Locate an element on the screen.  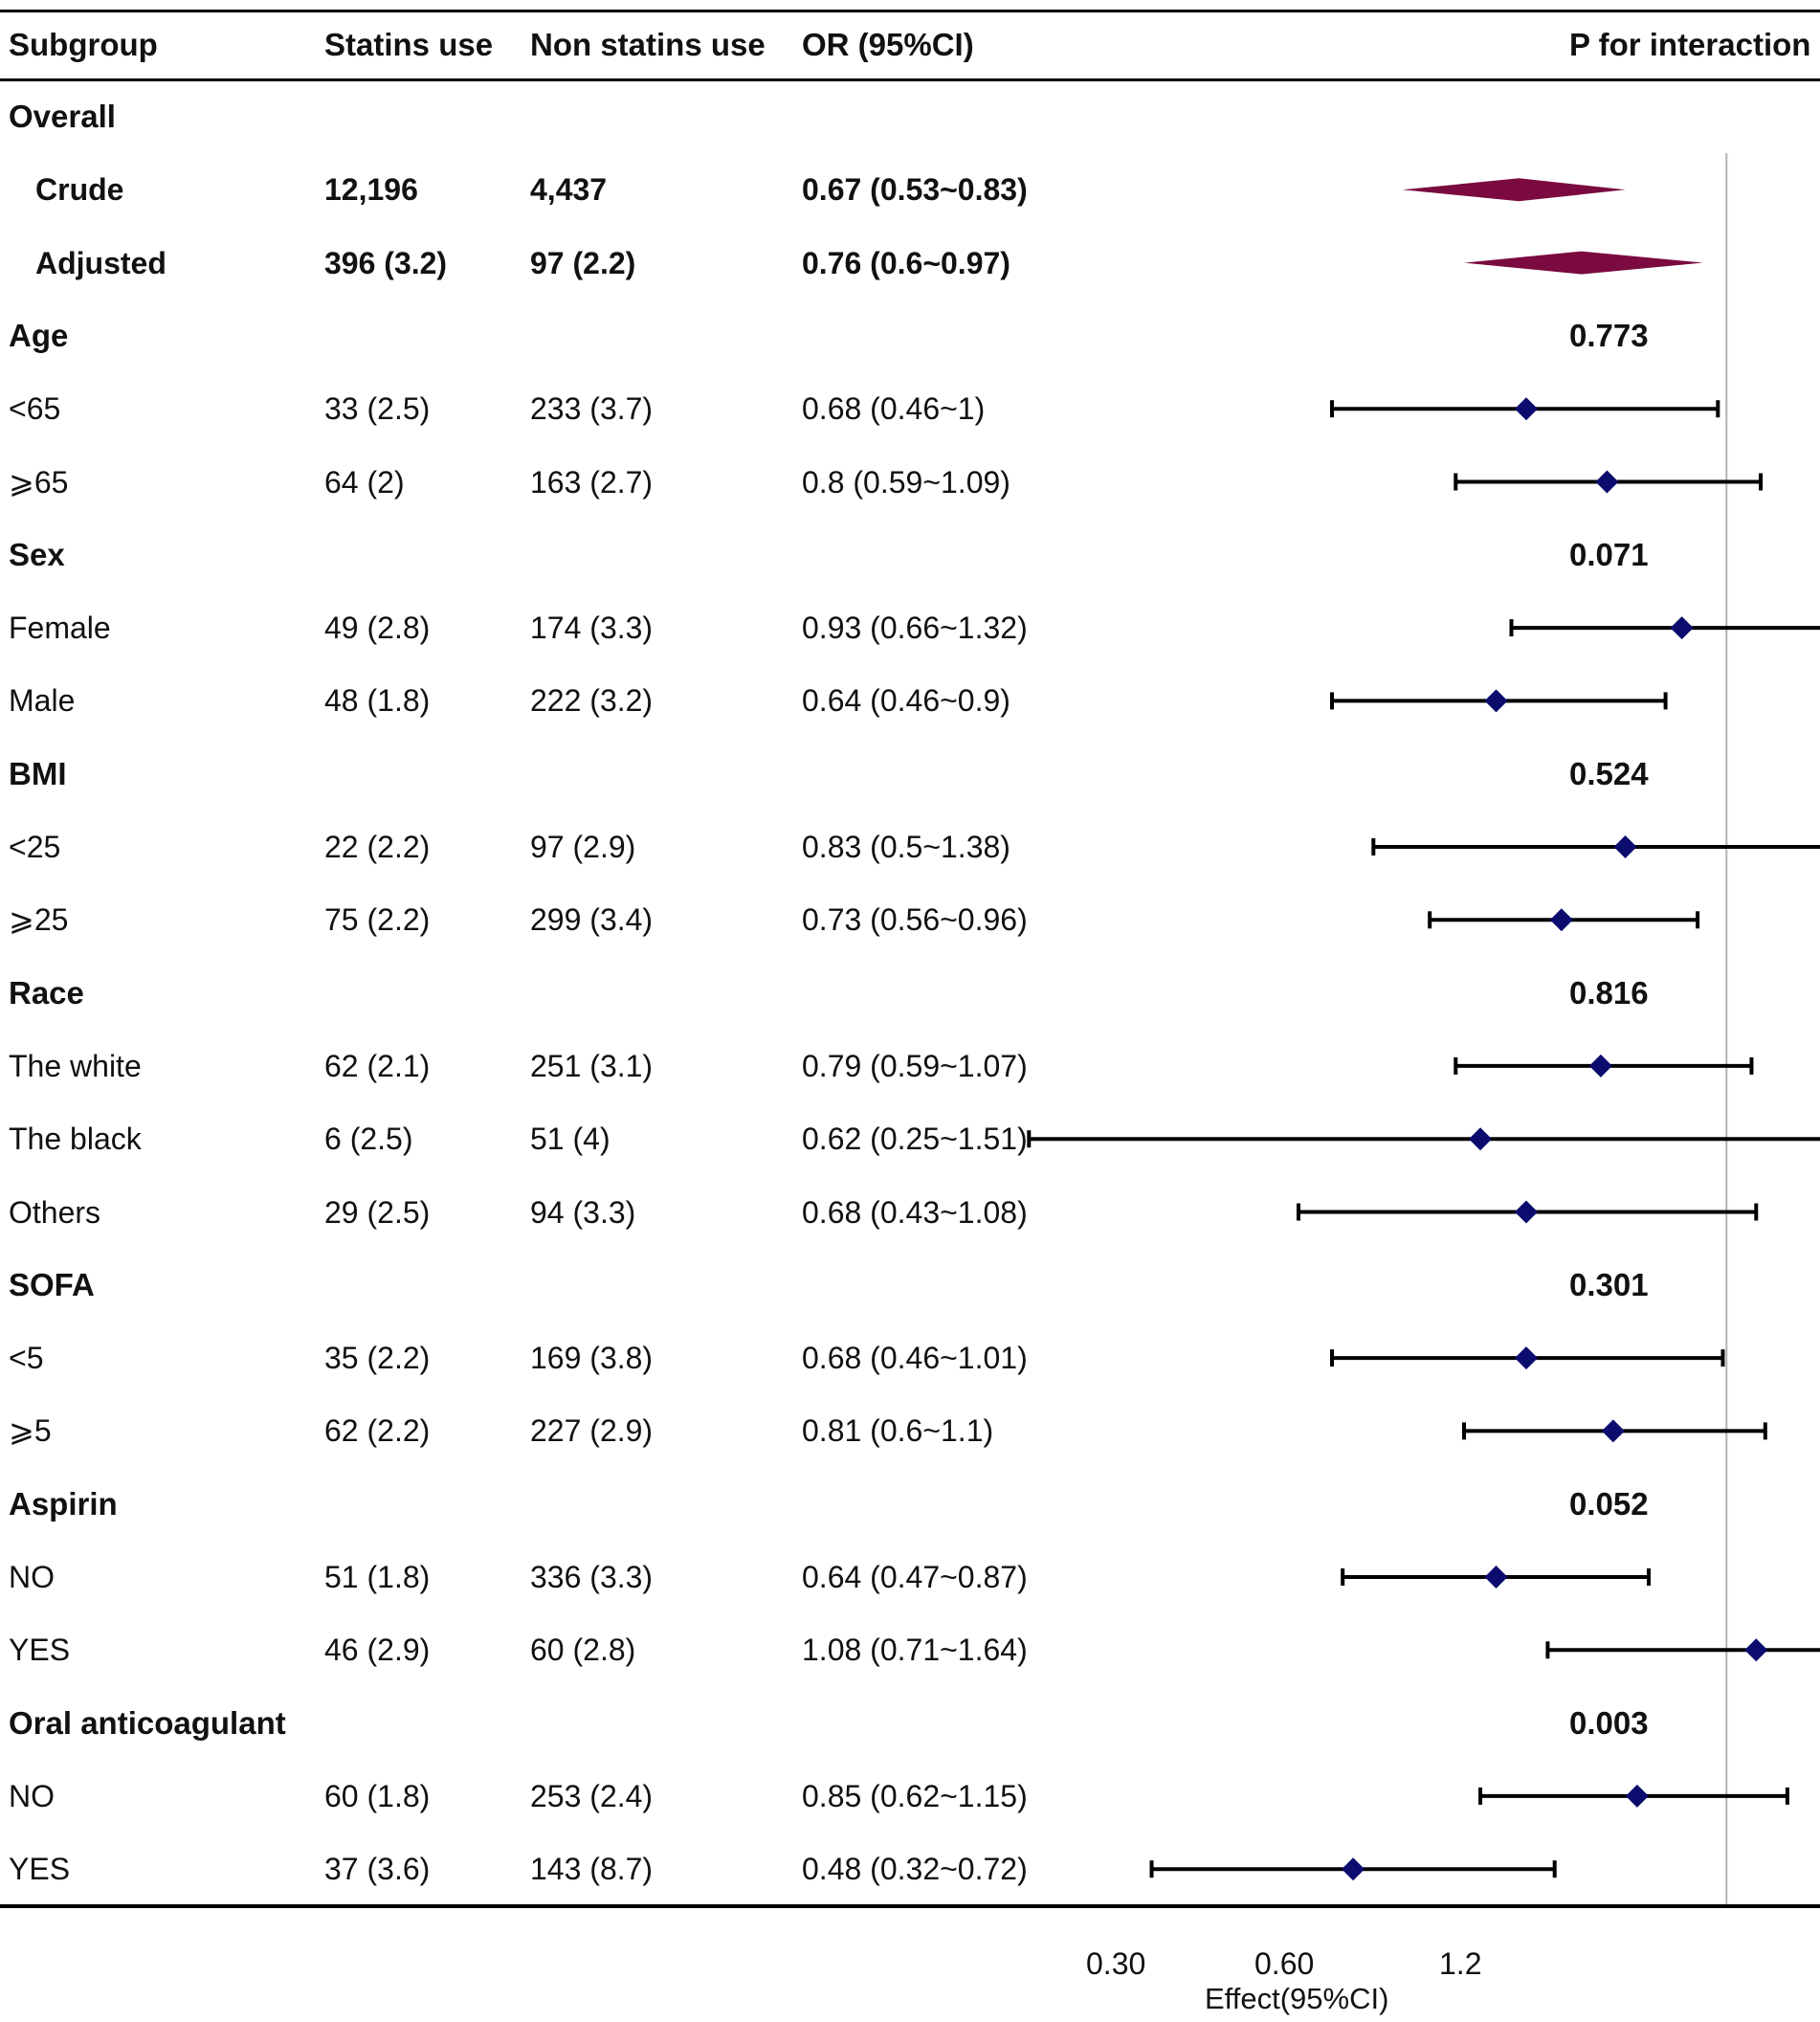
p-interaction-cell: 0.524 is located at coordinates (1609, 773).